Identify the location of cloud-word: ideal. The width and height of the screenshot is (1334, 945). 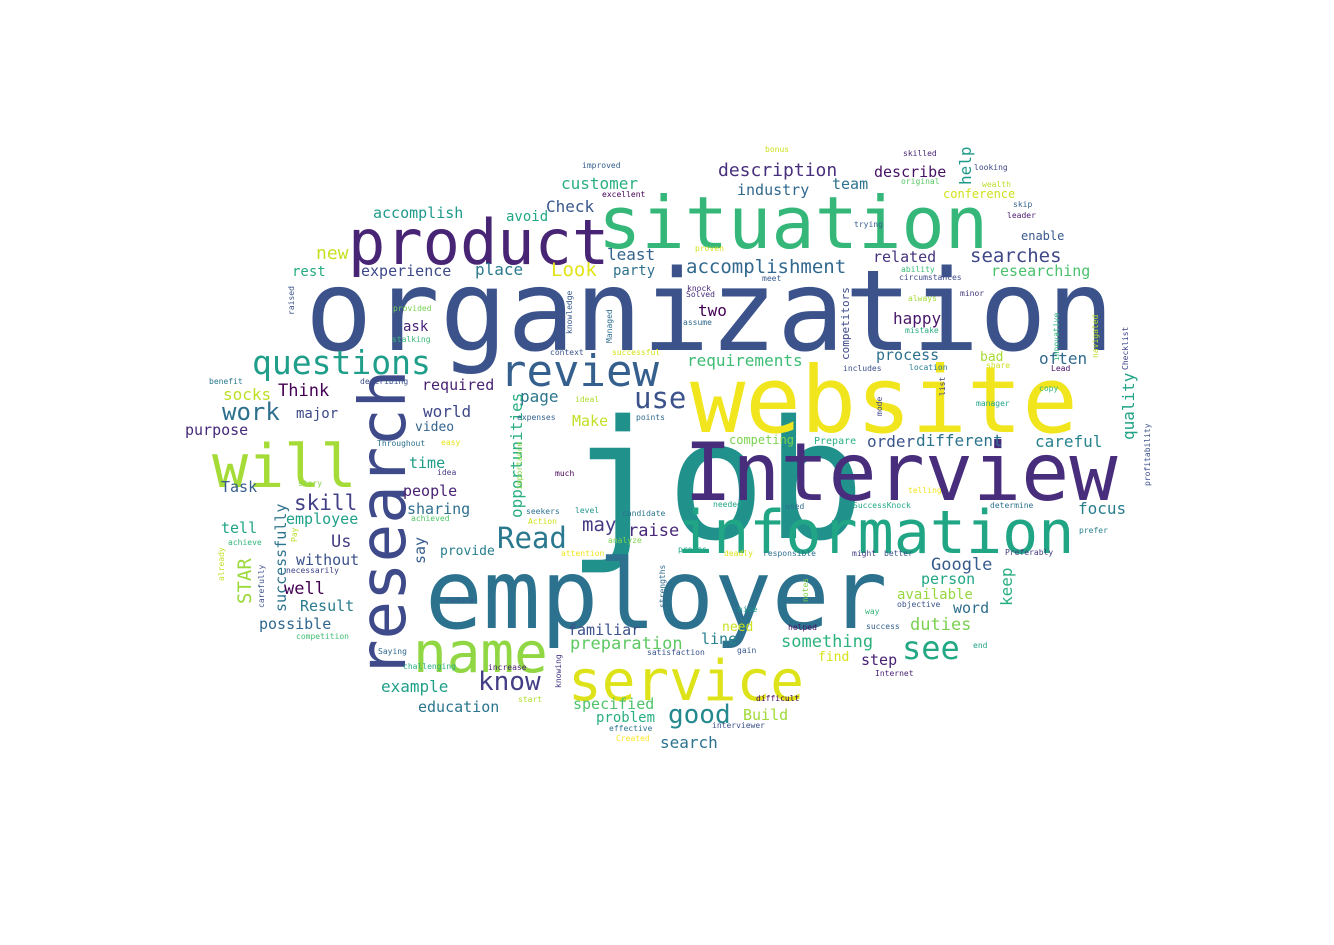
(587, 399).